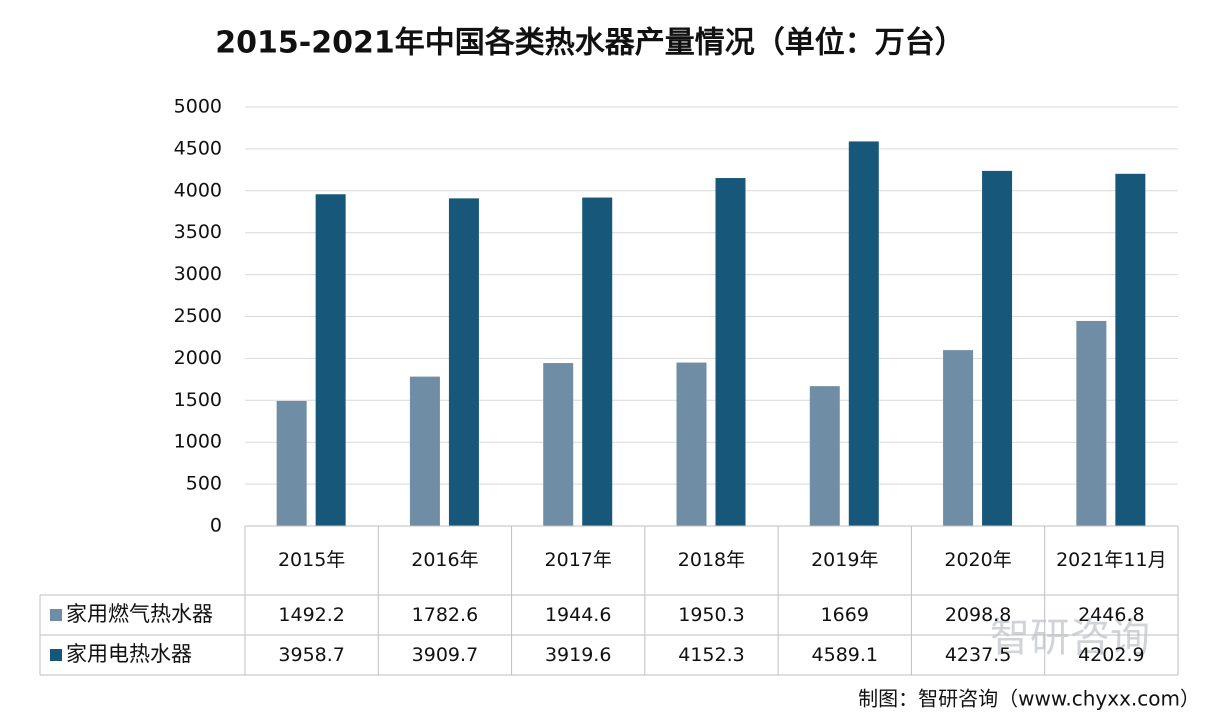 The width and height of the screenshot is (1212, 728). What do you see at coordinates (216, 526) in the screenshot?
I see `y-tick-label: 0` at bounding box center [216, 526].